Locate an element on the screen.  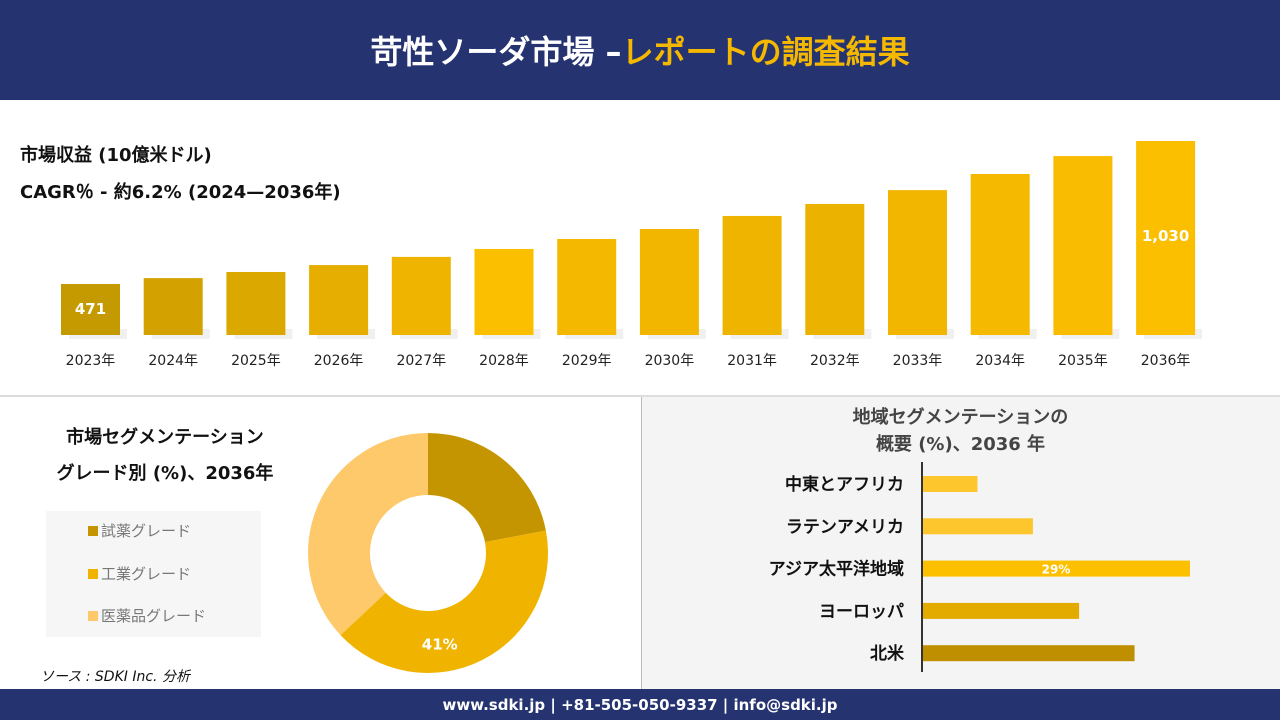
legend-item: 工業グレード is located at coordinates (139, 573).